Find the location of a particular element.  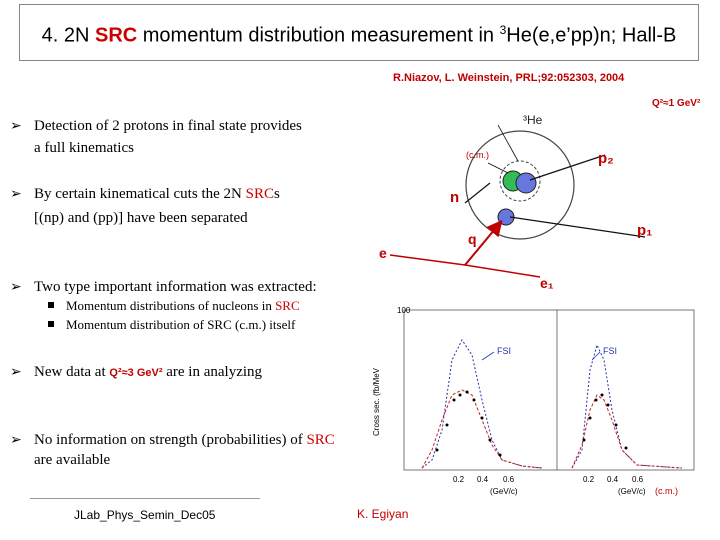

xtick-left-2: 0.4 is located at coordinates (483, 479).